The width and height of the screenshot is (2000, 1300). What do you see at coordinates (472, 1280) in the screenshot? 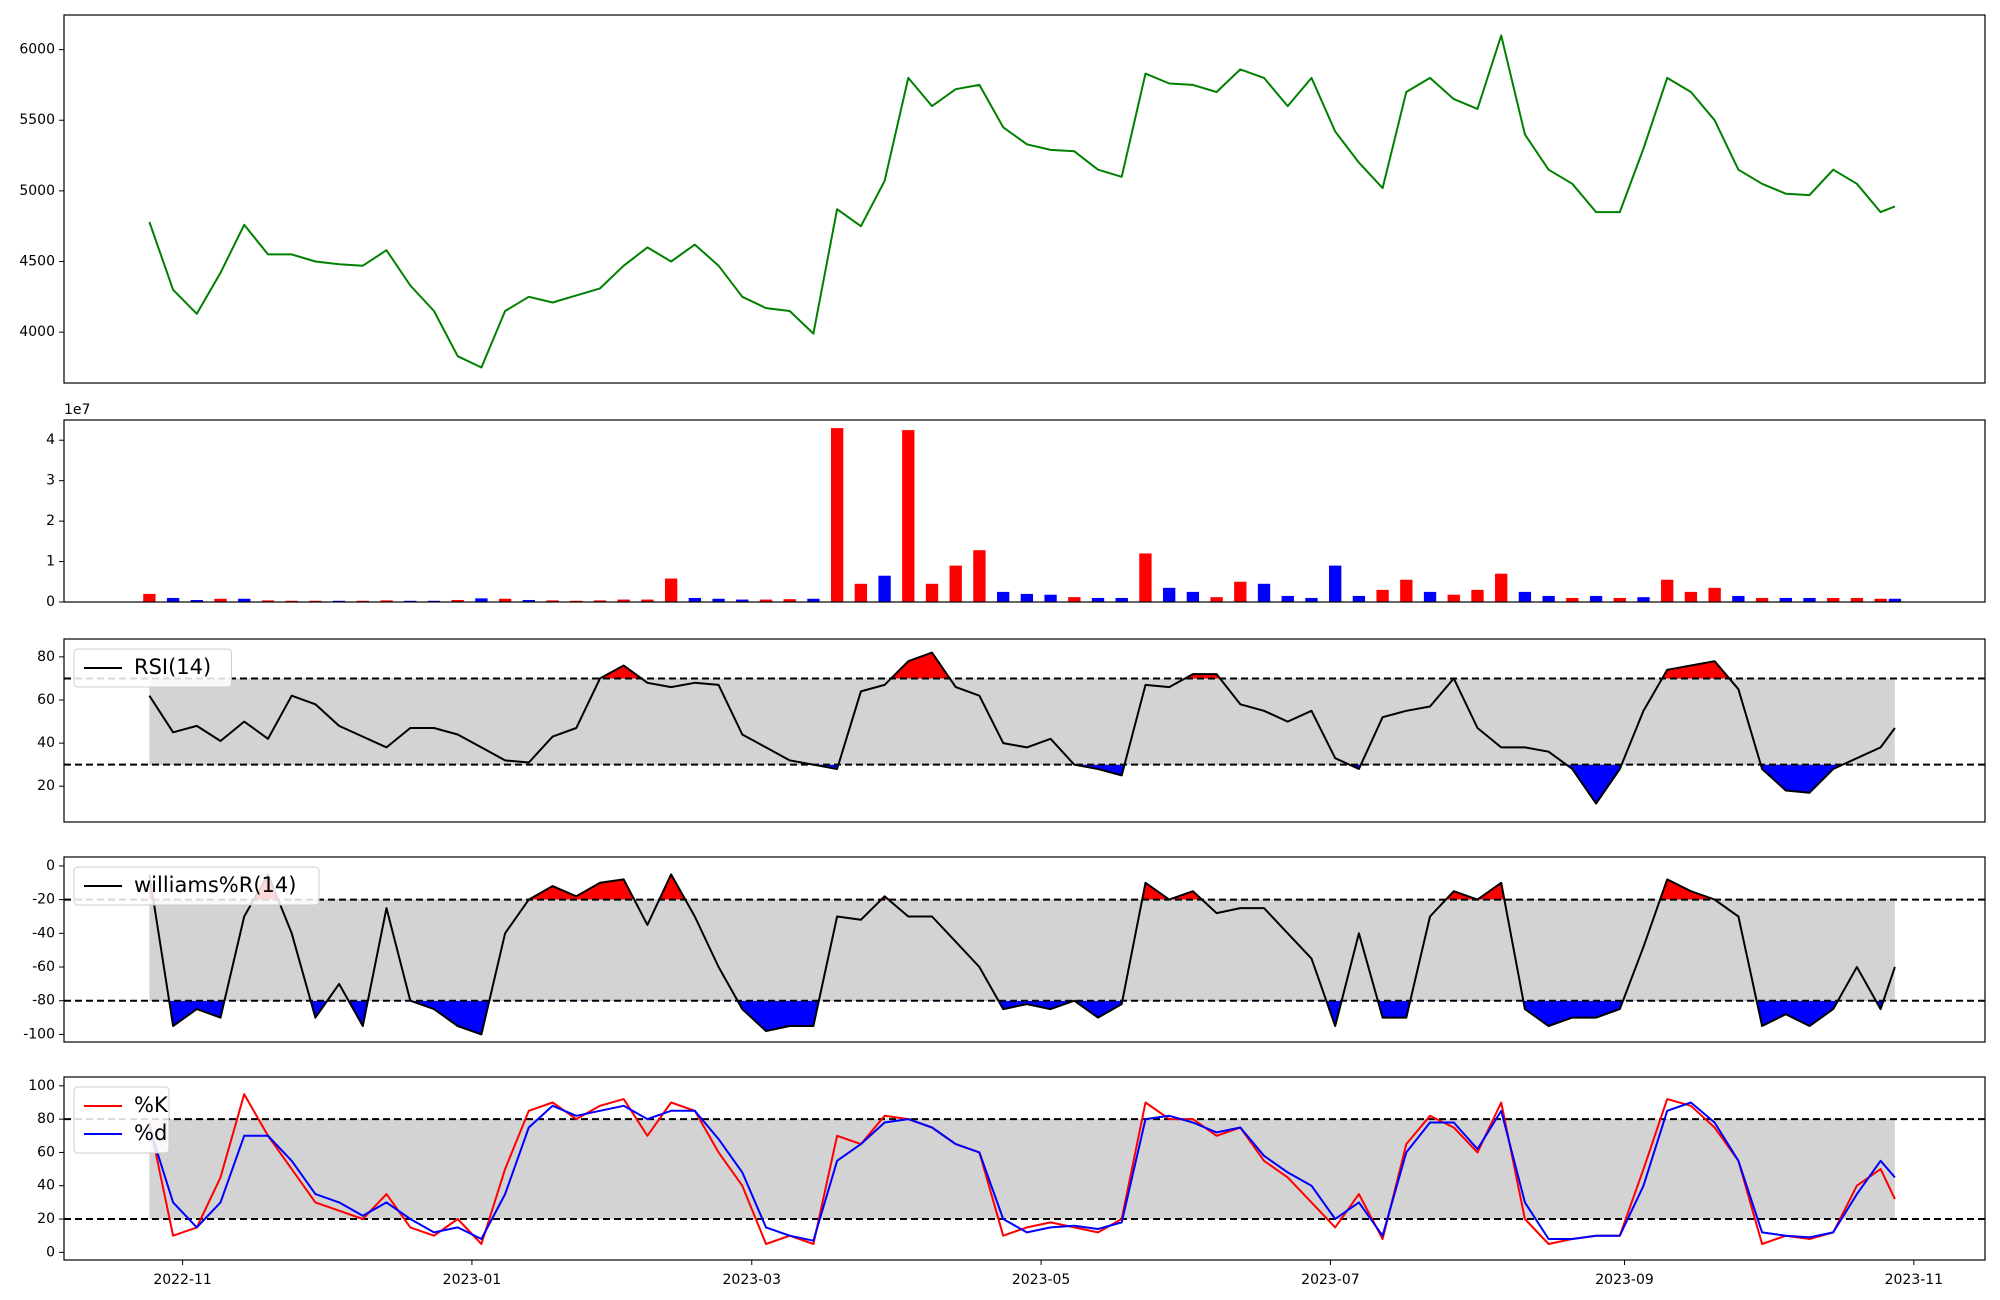
I see `x-tick-label: 2023-01` at bounding box center [472, 1280].